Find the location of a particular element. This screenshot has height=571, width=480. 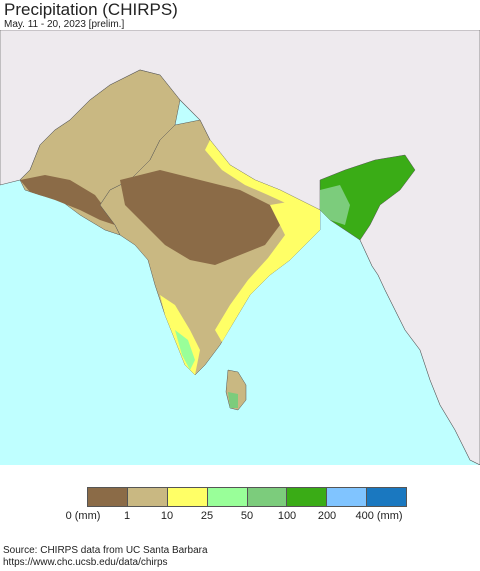

legend-tick-label: 100 is located at coordinates (287, 516).